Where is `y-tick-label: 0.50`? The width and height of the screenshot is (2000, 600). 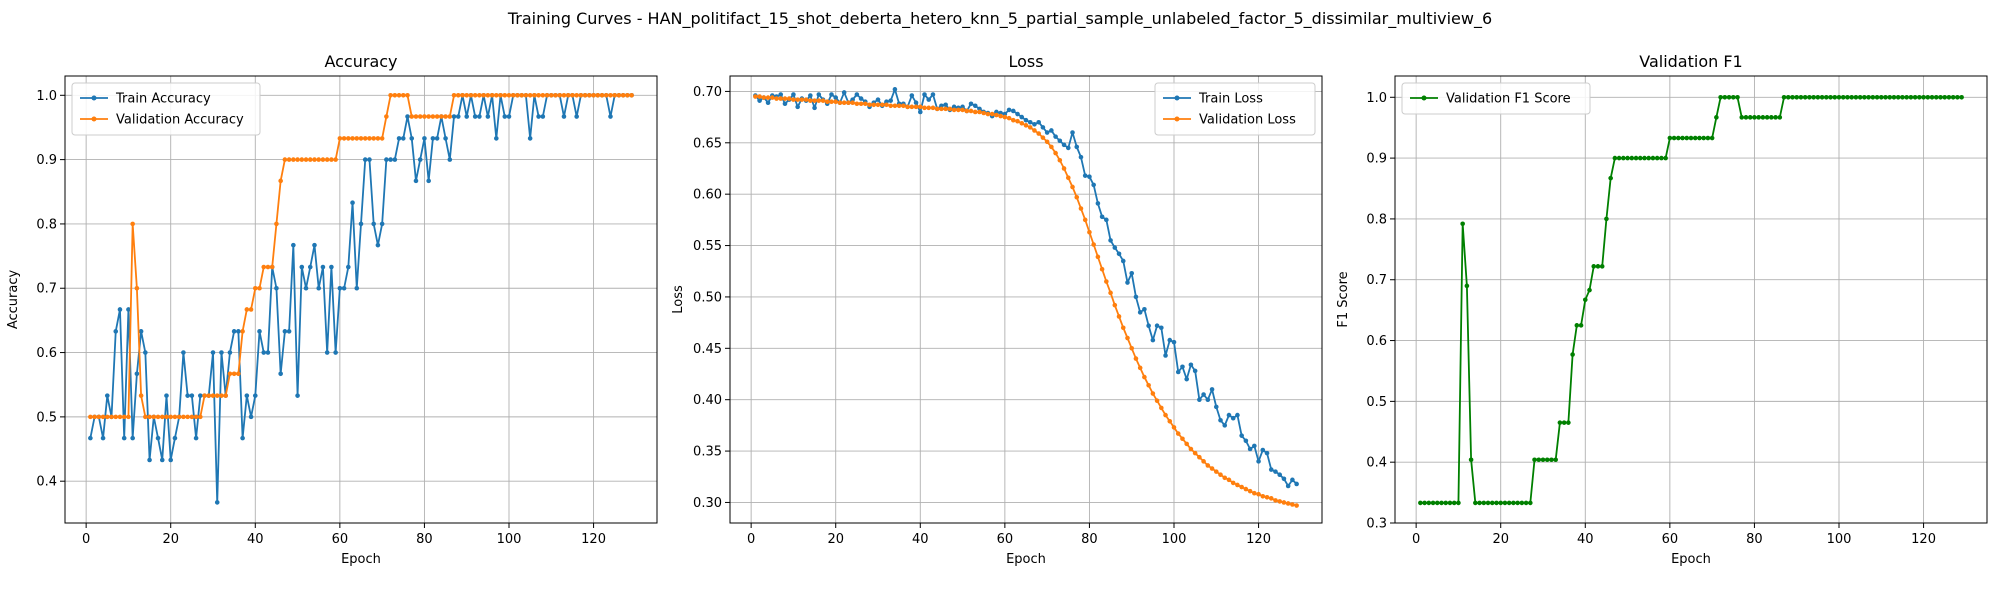 y-tick-label: 0.50 is located at coordinates (707, 297).